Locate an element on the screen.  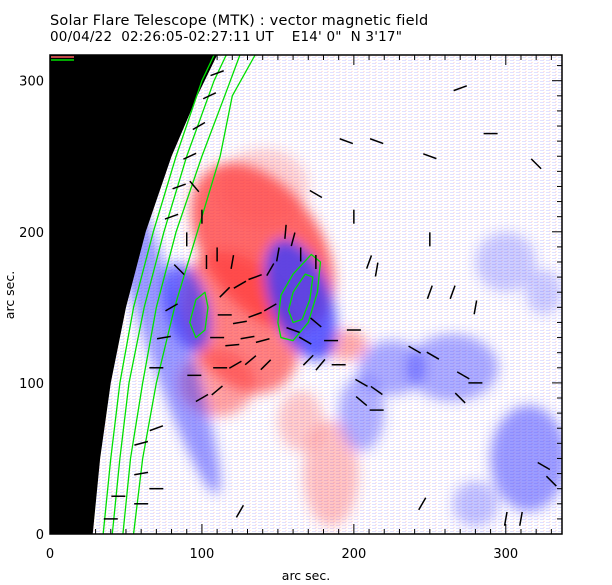
x-tick-label: 100 is located at coordinates (202, 554).